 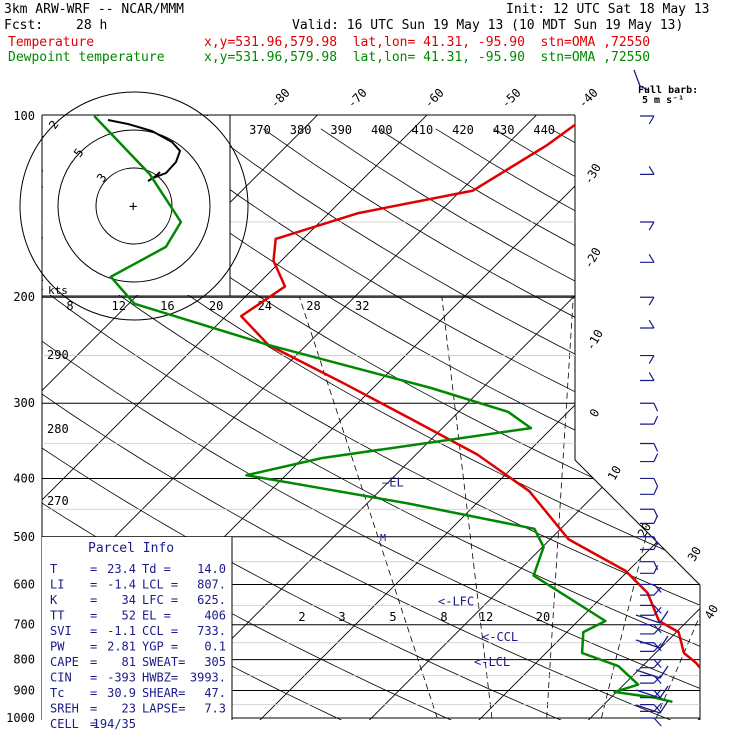 What do you see at coordinates (163, 693) in the screenshot?
I see `parcel-info-key: SHEAR=` at bounding box center [163, 693].